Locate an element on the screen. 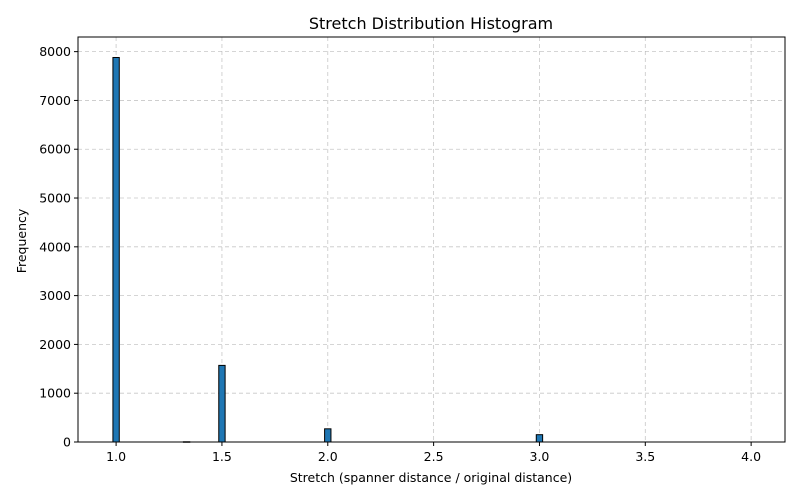 Image resolution: width=800 pixels, height=500 pixels. y-tick-label: 3000 is located at coordinates (55, 295).